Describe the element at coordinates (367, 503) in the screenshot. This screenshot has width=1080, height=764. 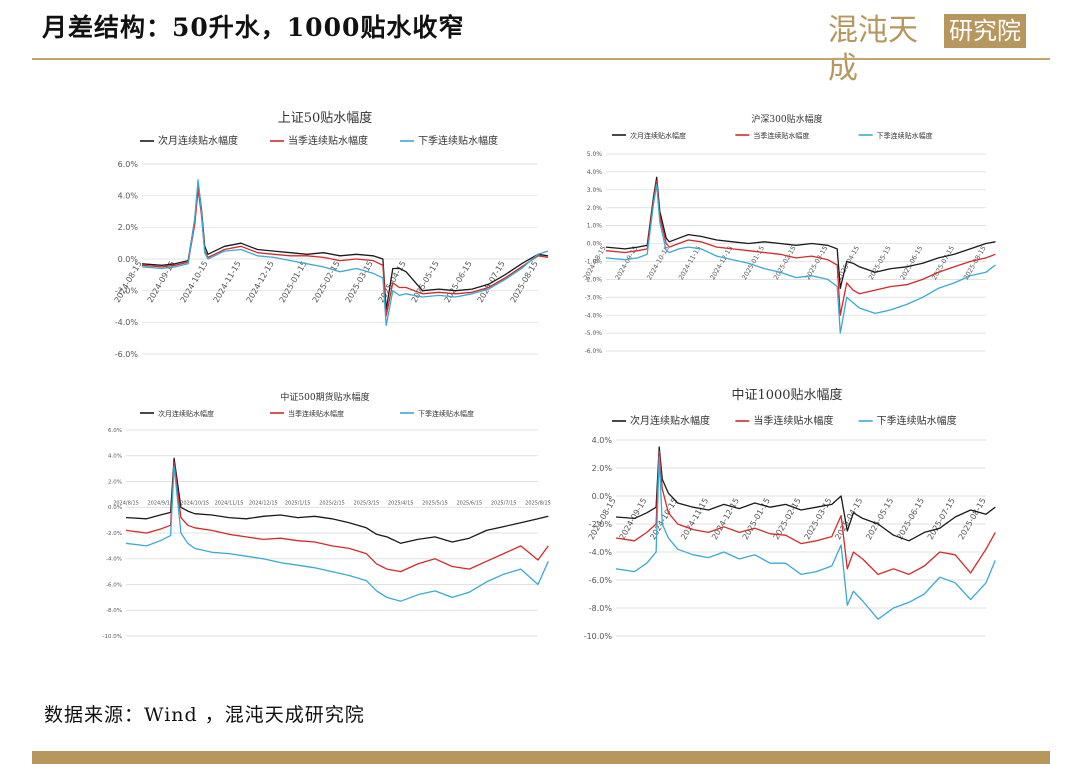
I see `x-tick-label: 2025/3/15` at that location.